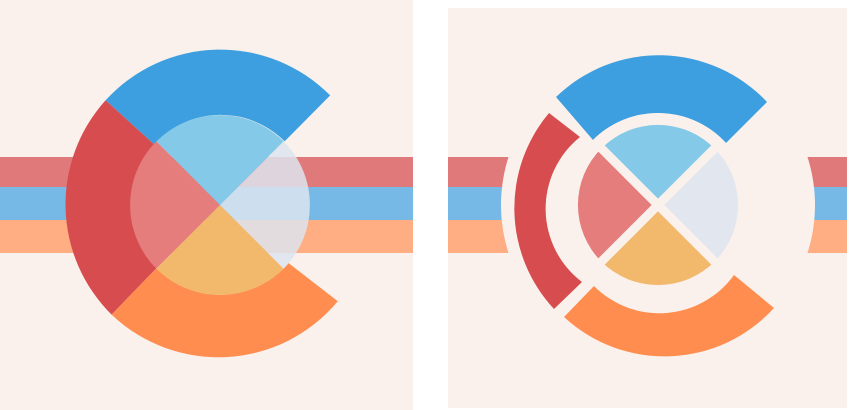 This screenshot has width=850, height=410. I want to click on separator-diagonal-b, so click(658, 205).